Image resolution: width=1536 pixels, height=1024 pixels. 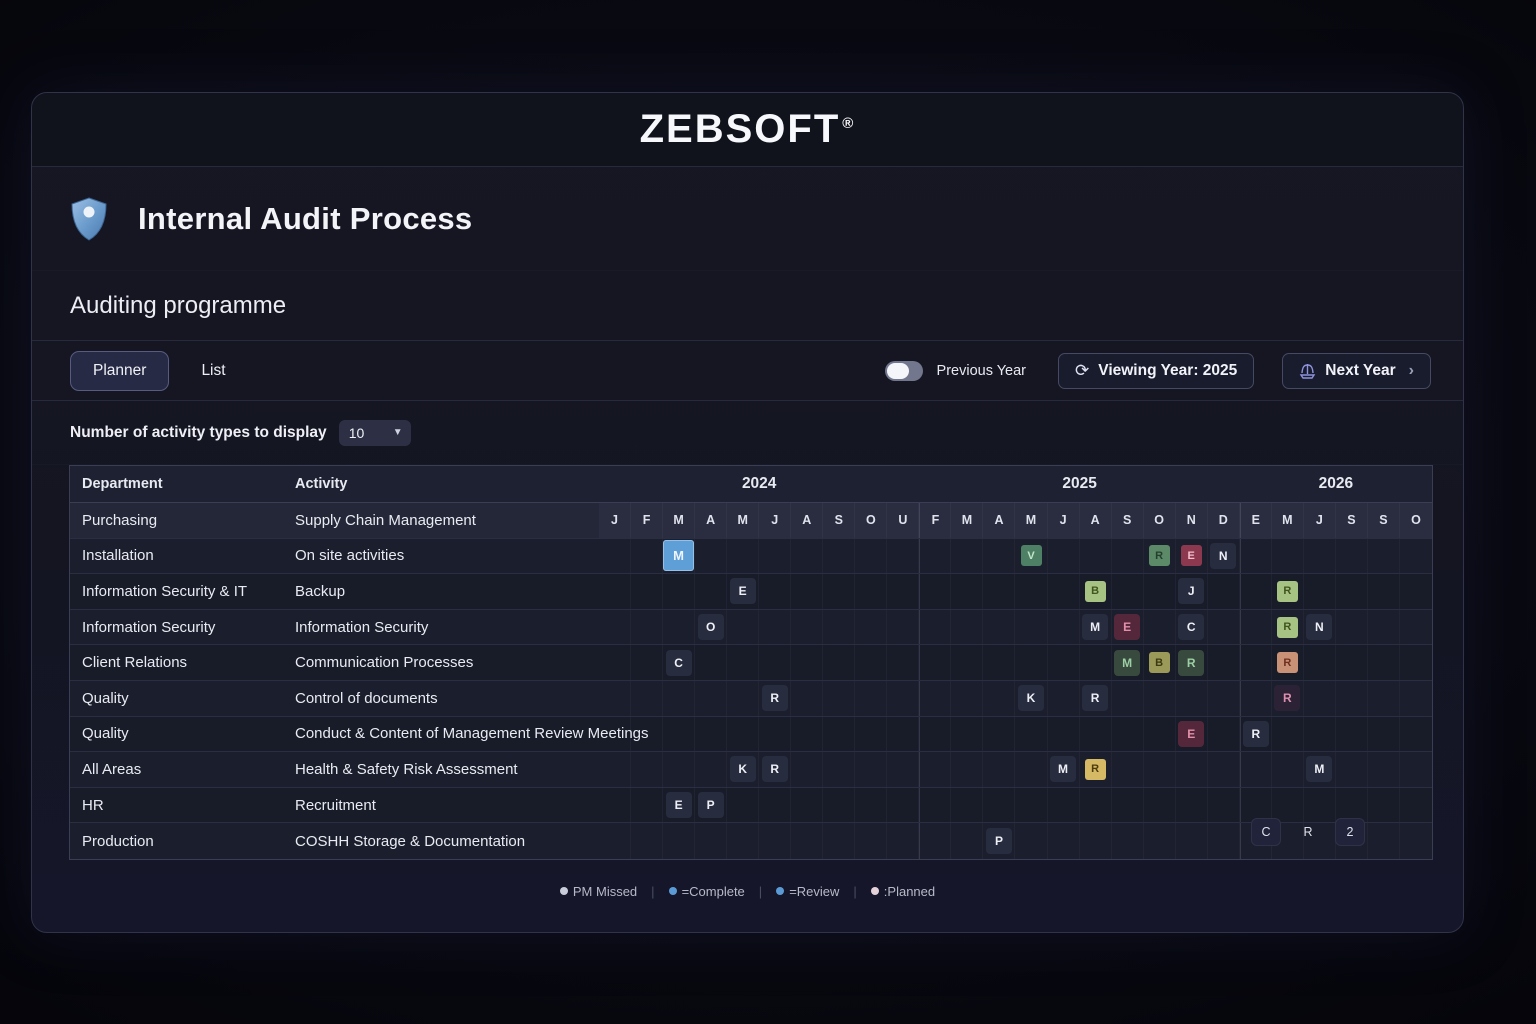 What do you see at coordinates (615, 520) in the screenshot?
I see `month-header-cell: J` at bounding box center [615, 520].